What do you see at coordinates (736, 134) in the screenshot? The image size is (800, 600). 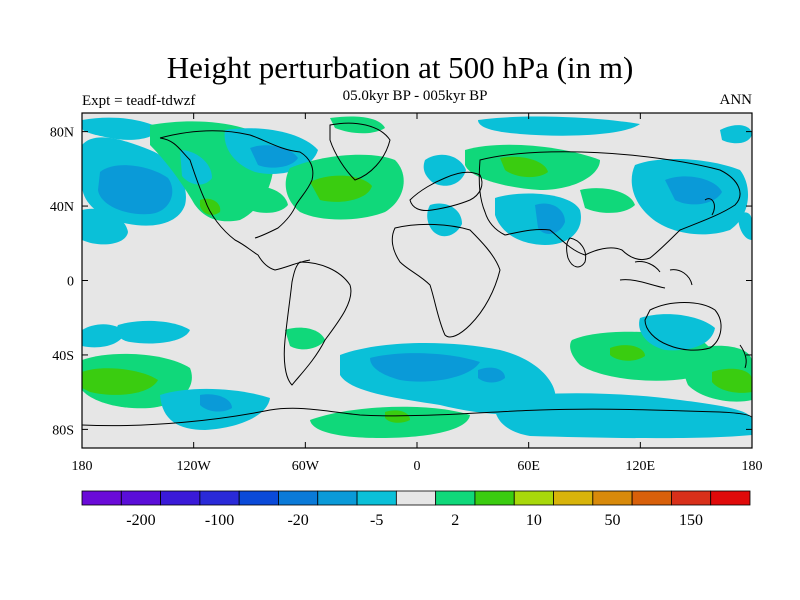 I see `region-bering-low` at bounding box center [736, 134].